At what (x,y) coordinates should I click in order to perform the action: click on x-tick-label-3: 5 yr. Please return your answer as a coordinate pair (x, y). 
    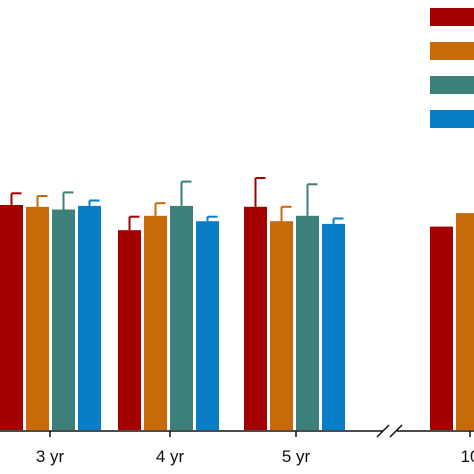
    Looking at the image, I should click on (296, 456).